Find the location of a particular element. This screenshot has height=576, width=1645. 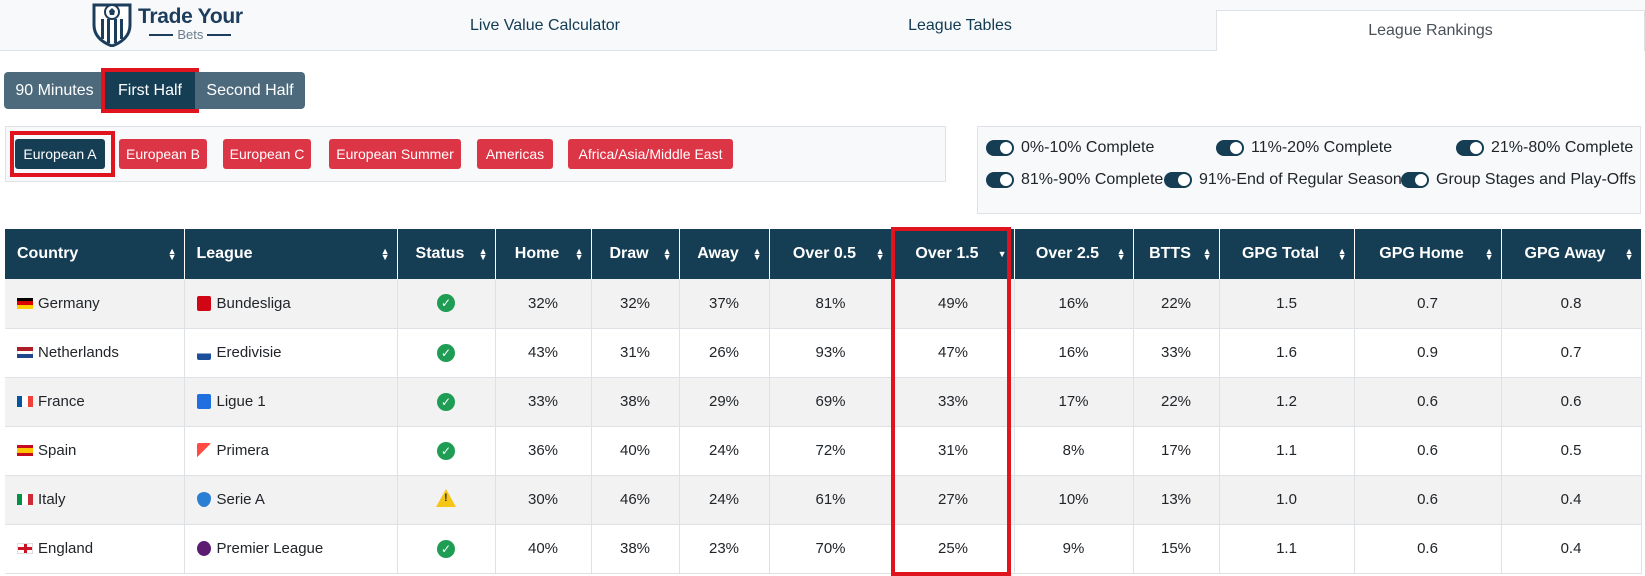

toggle-group-stages: Group Stages and Play-Offs is located at coordinates (1518, 180).